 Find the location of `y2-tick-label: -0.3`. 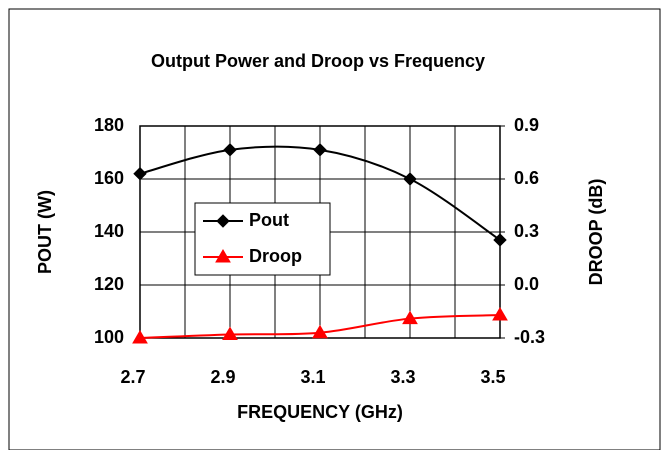

y2-tick-label: -0.3 is located at coordinates (529, 337).